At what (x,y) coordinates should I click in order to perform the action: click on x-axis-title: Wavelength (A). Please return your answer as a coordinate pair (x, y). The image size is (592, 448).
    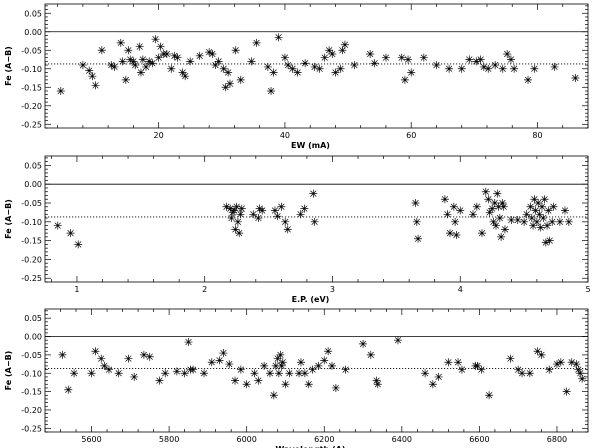
    Looking at the image, I should click on (311, 446).